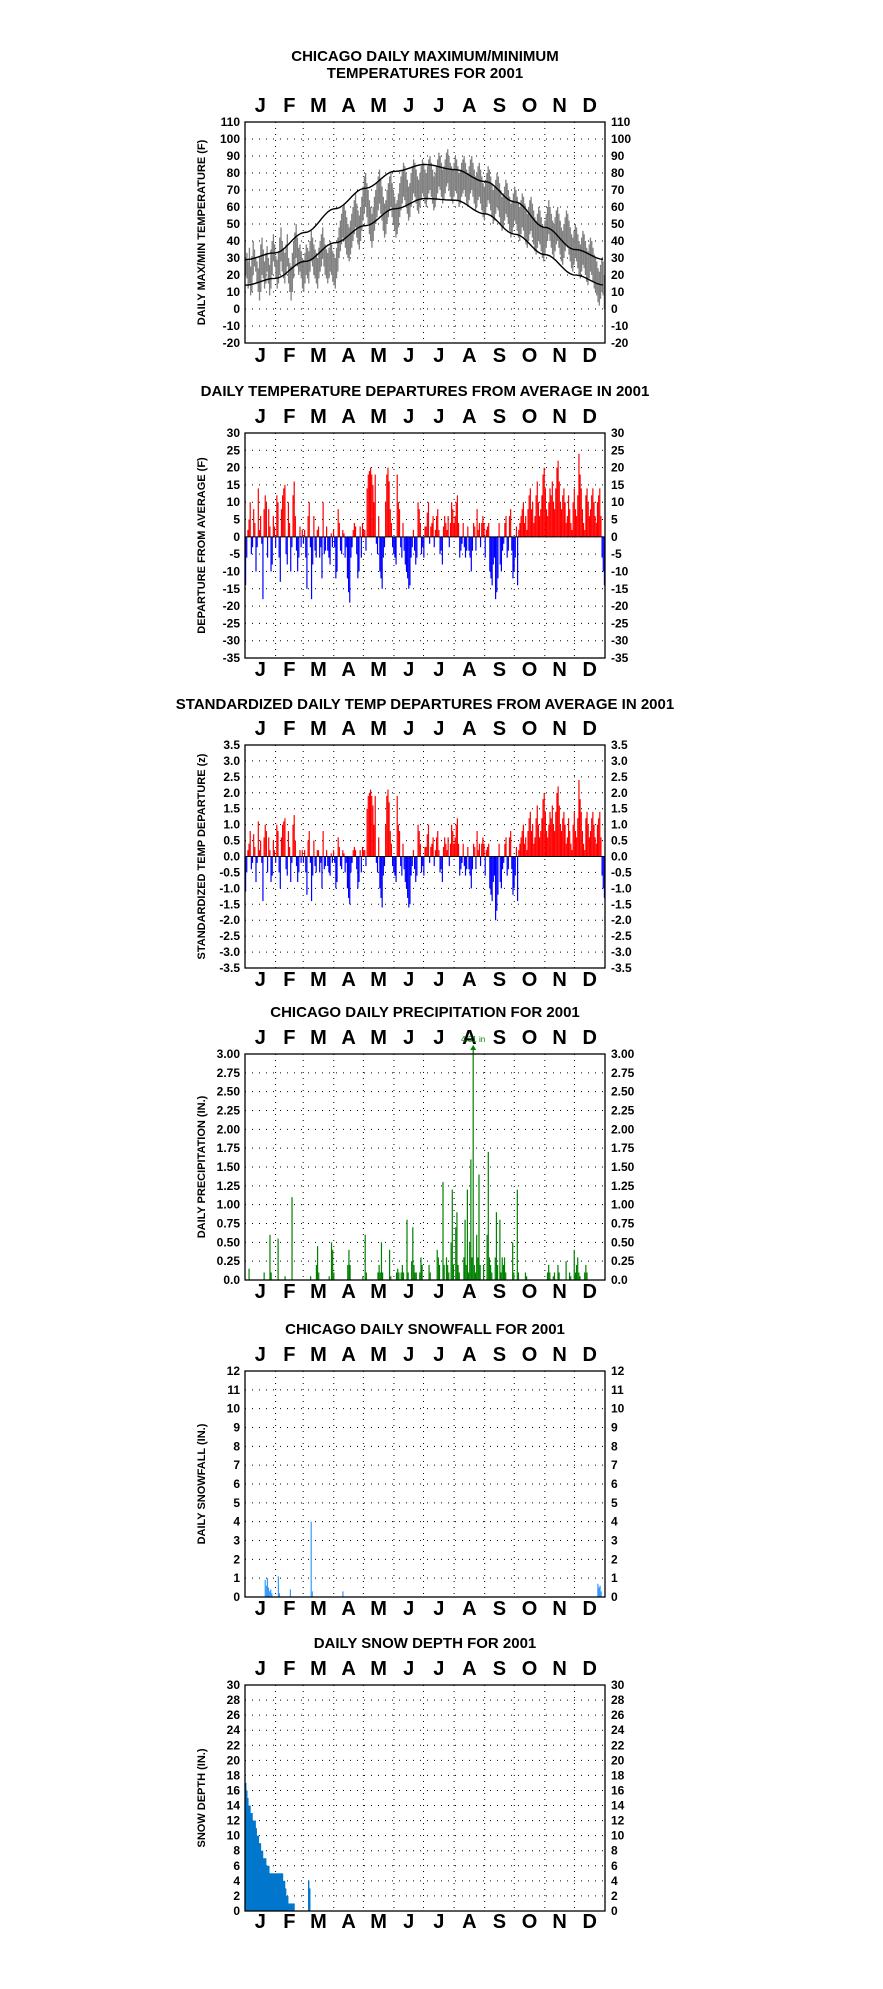  What do you see at coordinates (438, 1038) in the screenshot?
I see `prcp-month-label-top: J` at bounding box center [438, 1038].